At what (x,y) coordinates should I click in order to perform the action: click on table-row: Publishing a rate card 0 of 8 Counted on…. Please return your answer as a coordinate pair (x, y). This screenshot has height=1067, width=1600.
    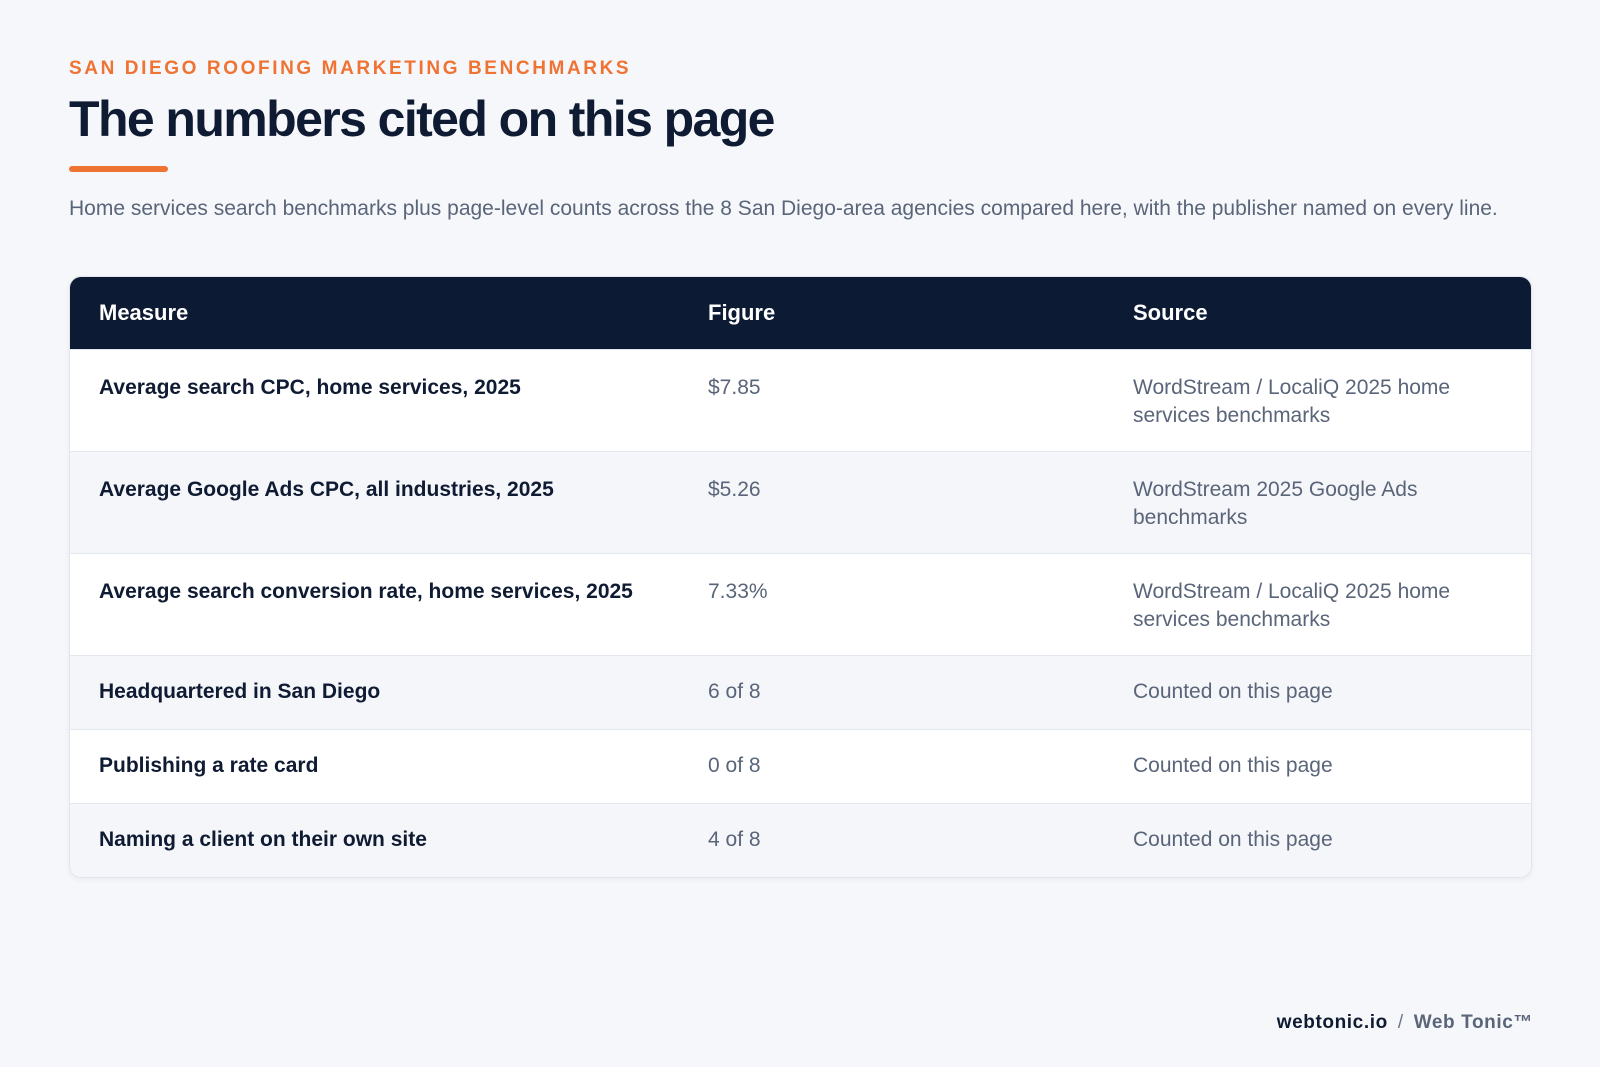
    Looking at the image, I should click on (800, 766).